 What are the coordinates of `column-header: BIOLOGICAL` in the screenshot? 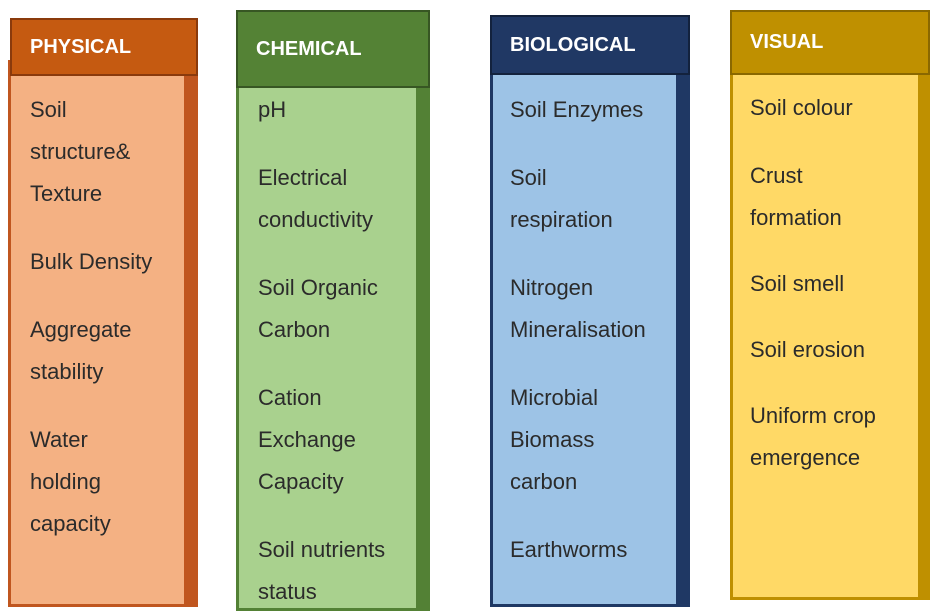 It's located at (590, 45).